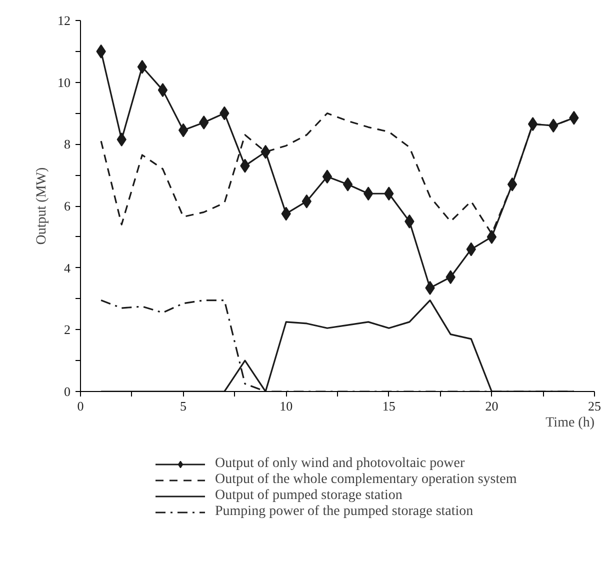 This screenshot has height=585, width=609. What do you see at coordinates (570, 423) in the screenshot?
I see `x-axis-title: Time (h)` at bounding box center [570, 423].